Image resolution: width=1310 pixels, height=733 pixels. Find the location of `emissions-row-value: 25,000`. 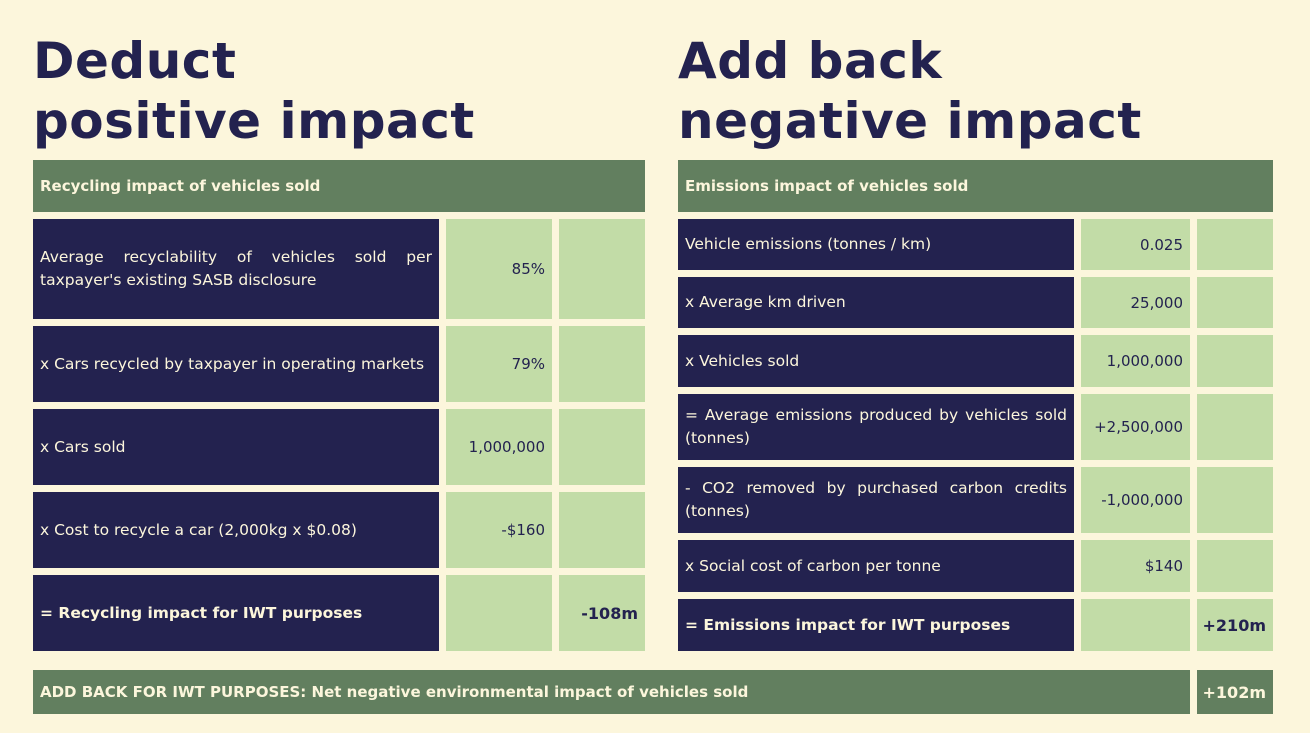

emissions-row-value: 25,000 is located at coordinates (1135, 302).